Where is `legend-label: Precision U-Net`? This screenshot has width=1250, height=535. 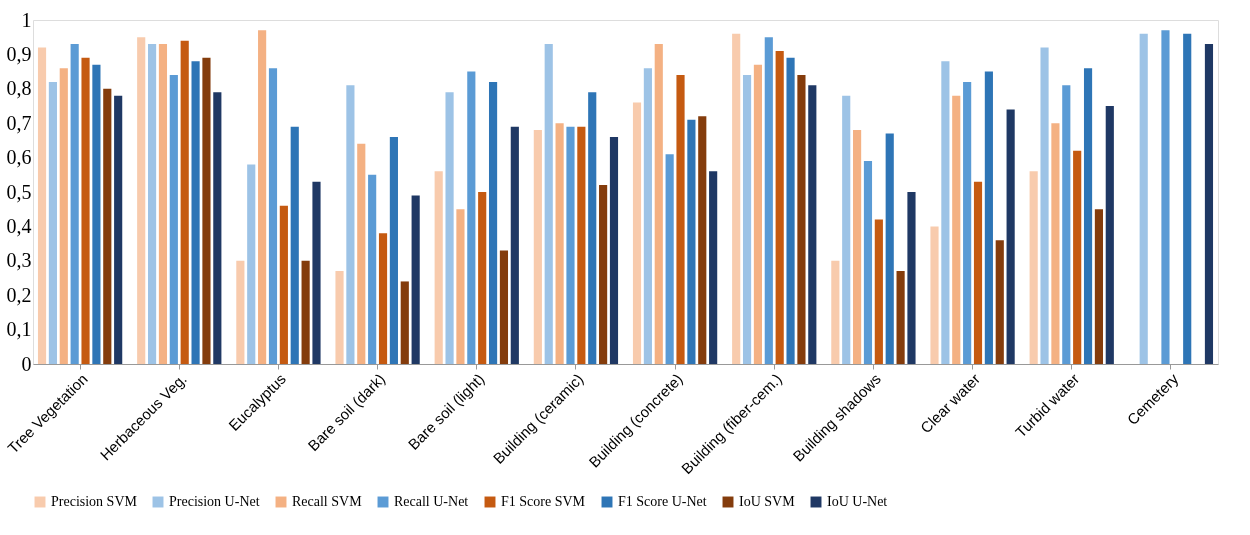 legend-label: Precision U-Net is located at coordinates (214, 501).